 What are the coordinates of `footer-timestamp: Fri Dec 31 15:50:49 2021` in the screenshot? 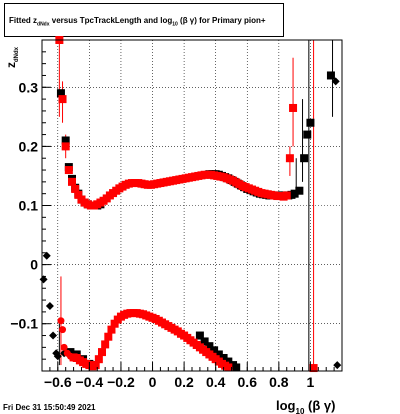 It's located at (49, 407).